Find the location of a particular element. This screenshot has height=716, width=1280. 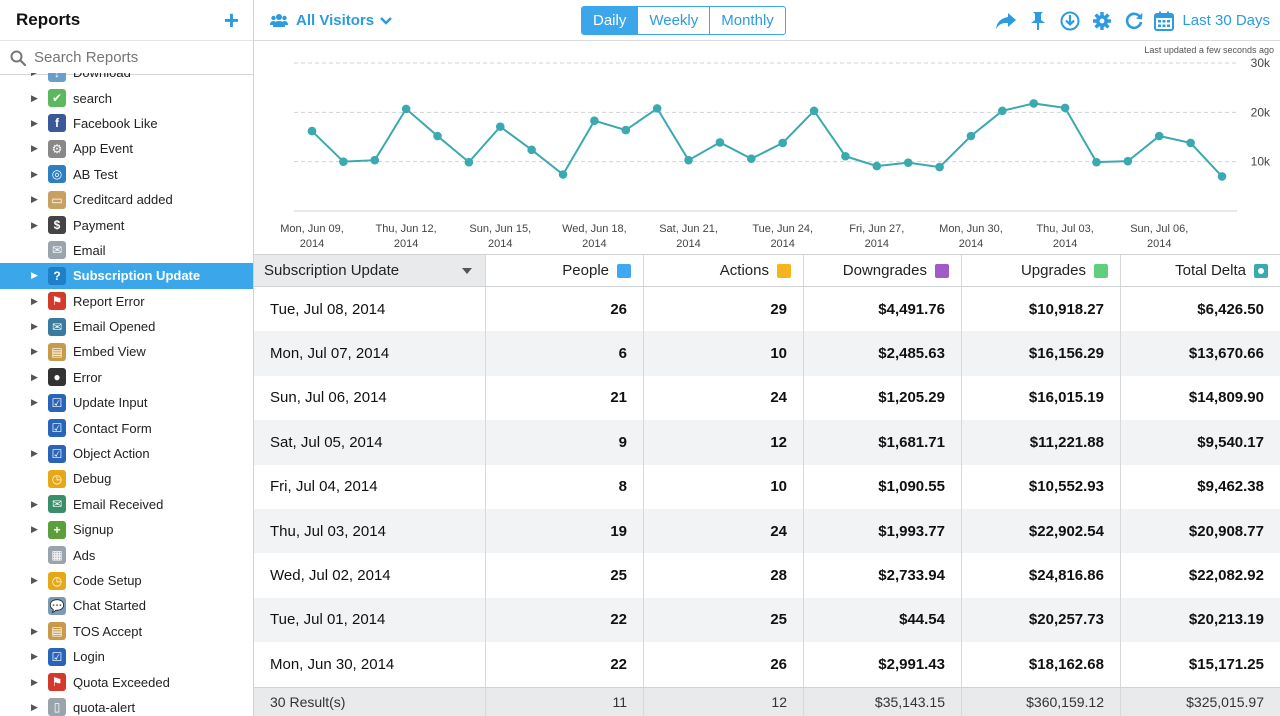

refresh-icon is located at coordinates (1134, 21).